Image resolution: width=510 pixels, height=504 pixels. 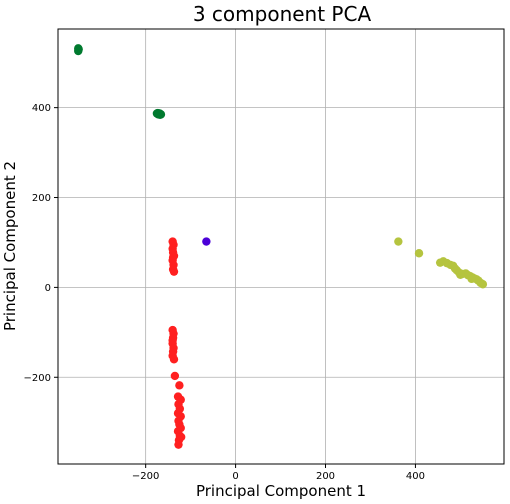 I want to click on y-tick-label: 400, so click(x=41, y=108).